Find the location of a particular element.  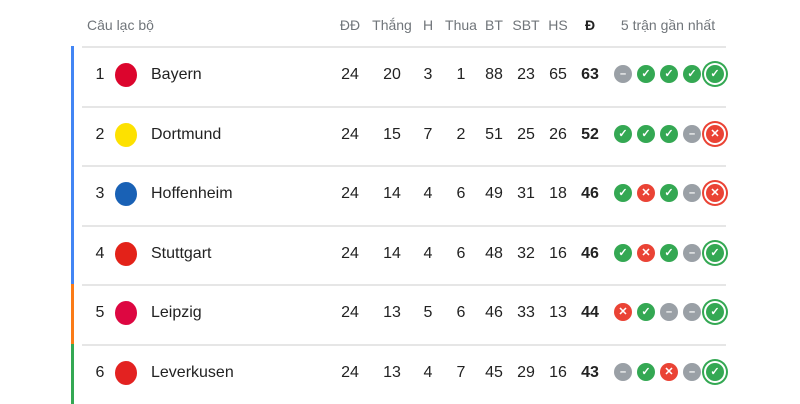

stat-ga: 23 is located at coordinates (526, 74).